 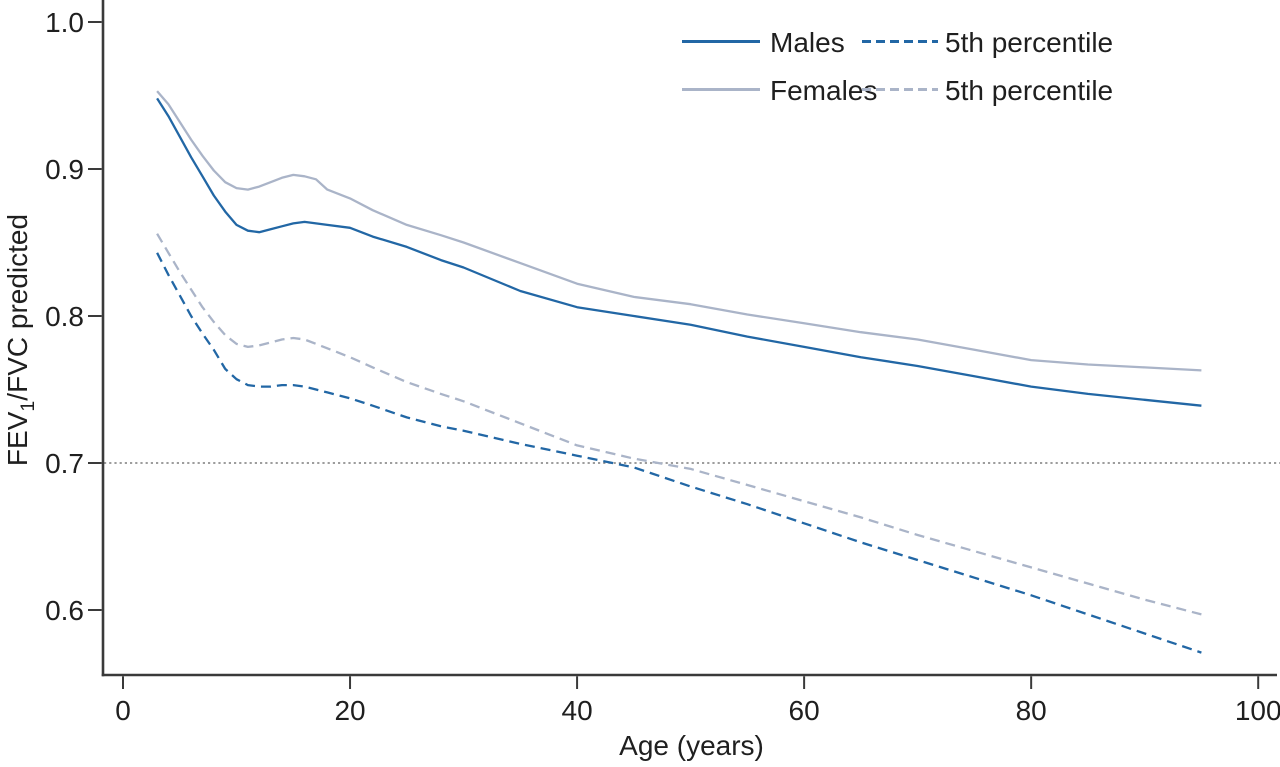 I want to click on x-tick-label: 60, so click(x=804, y=710).